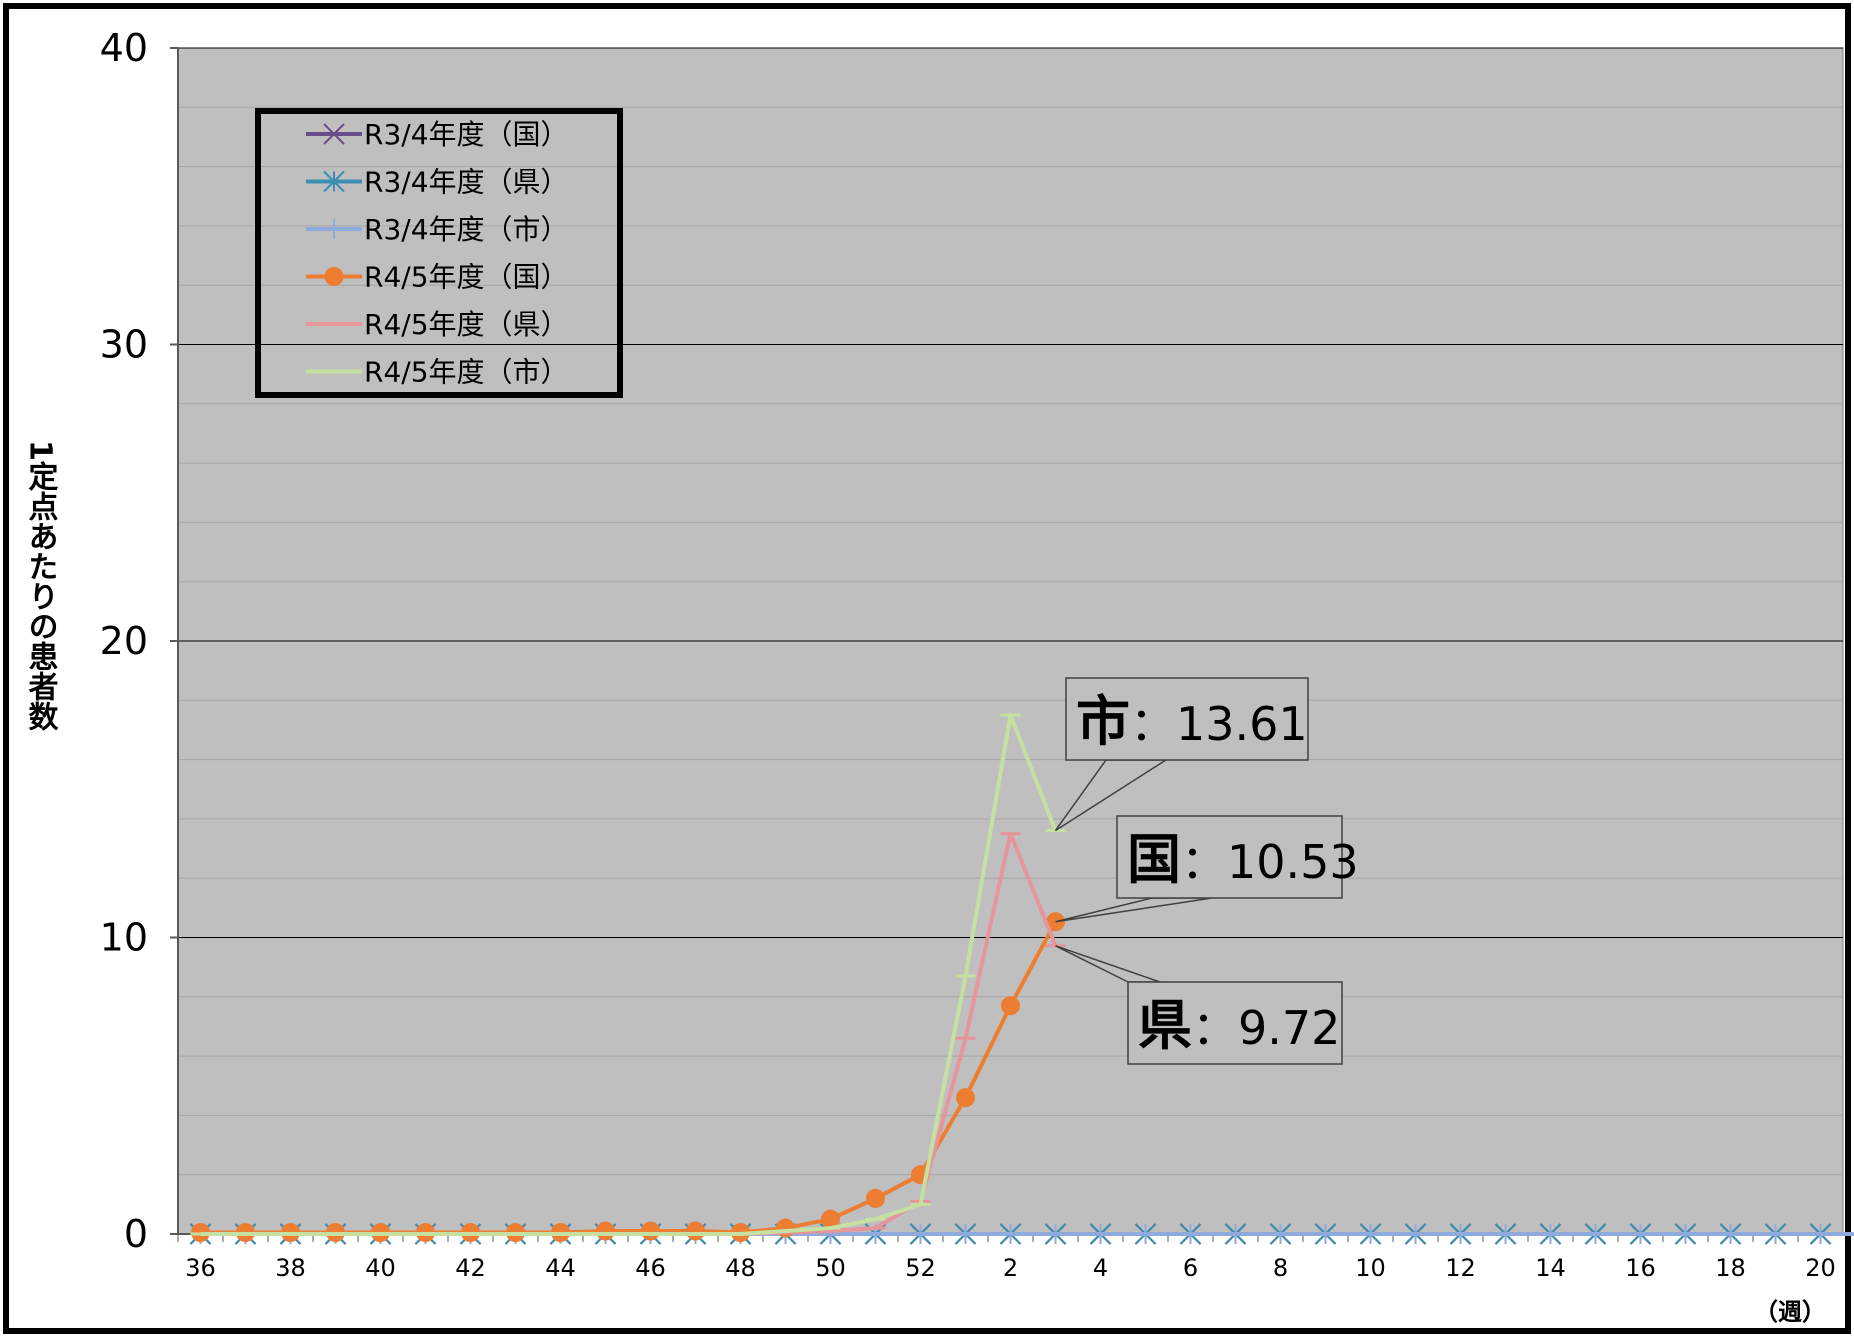 This screenshot has width=1854, height=1341. What do you see at coordinates (1010, 1268) in the screenshot?
I see `x-tick-label: 2` at bounding box center [1010, 1268].